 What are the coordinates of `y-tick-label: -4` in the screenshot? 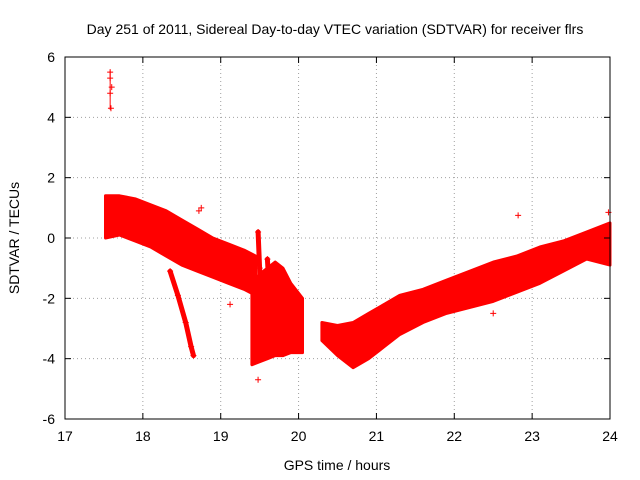 It's located at (49, 359).